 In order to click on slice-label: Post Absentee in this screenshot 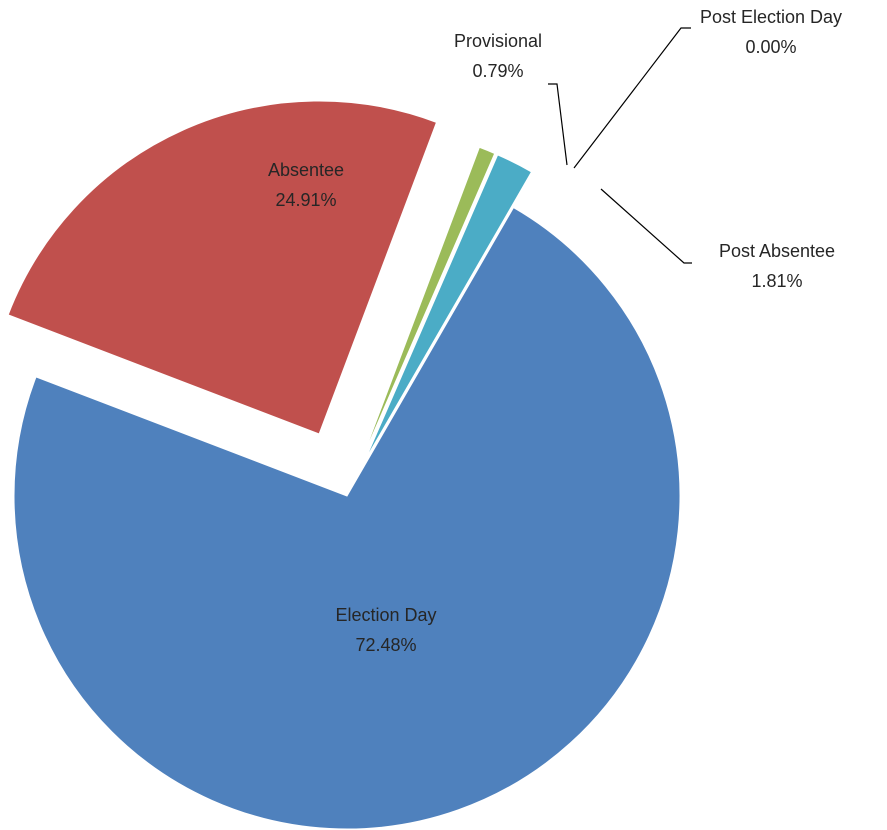, I will do `click(777, 251)`.